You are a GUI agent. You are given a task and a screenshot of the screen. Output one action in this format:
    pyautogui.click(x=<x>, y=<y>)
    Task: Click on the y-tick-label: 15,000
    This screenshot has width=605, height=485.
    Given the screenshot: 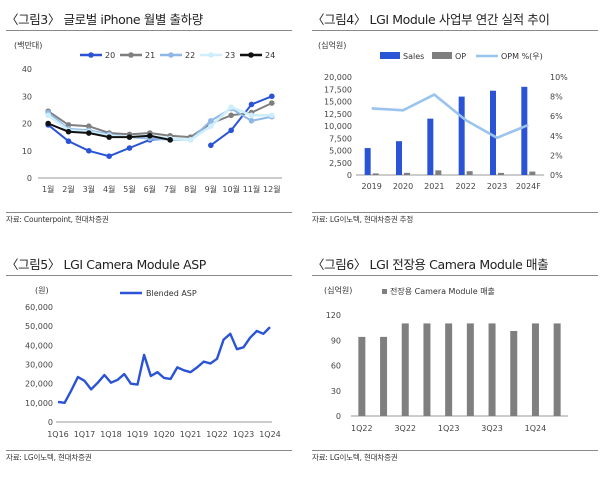 What is the action you would take?
    pyautogui.click(x=338, y=102)
    